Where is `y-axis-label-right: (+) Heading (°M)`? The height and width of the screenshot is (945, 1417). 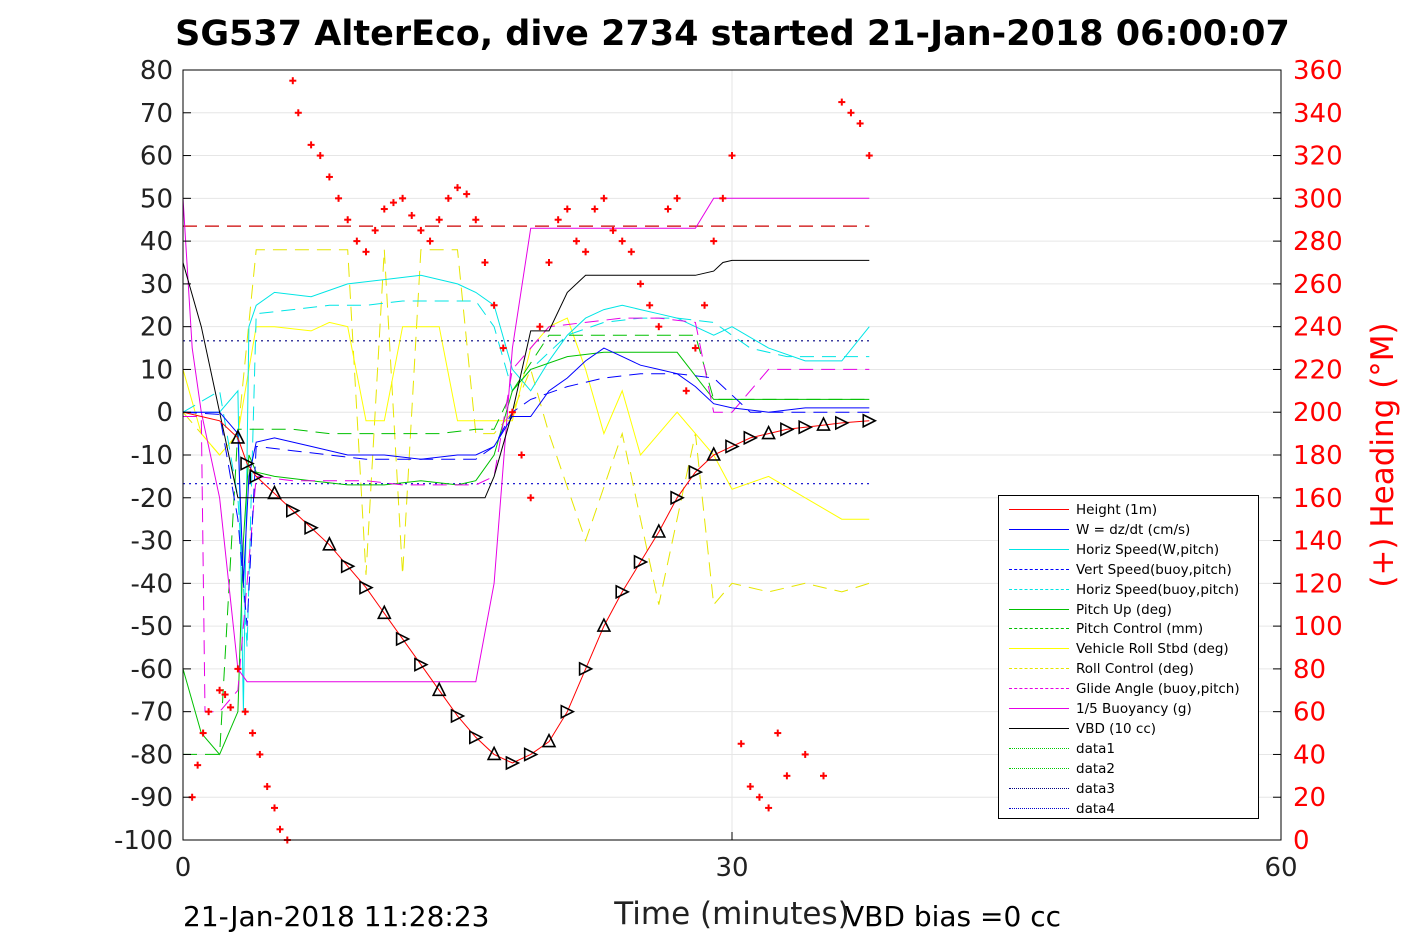 y-axis-label-right: (+) Heading (°M) is located at coordinates (1383, 454).